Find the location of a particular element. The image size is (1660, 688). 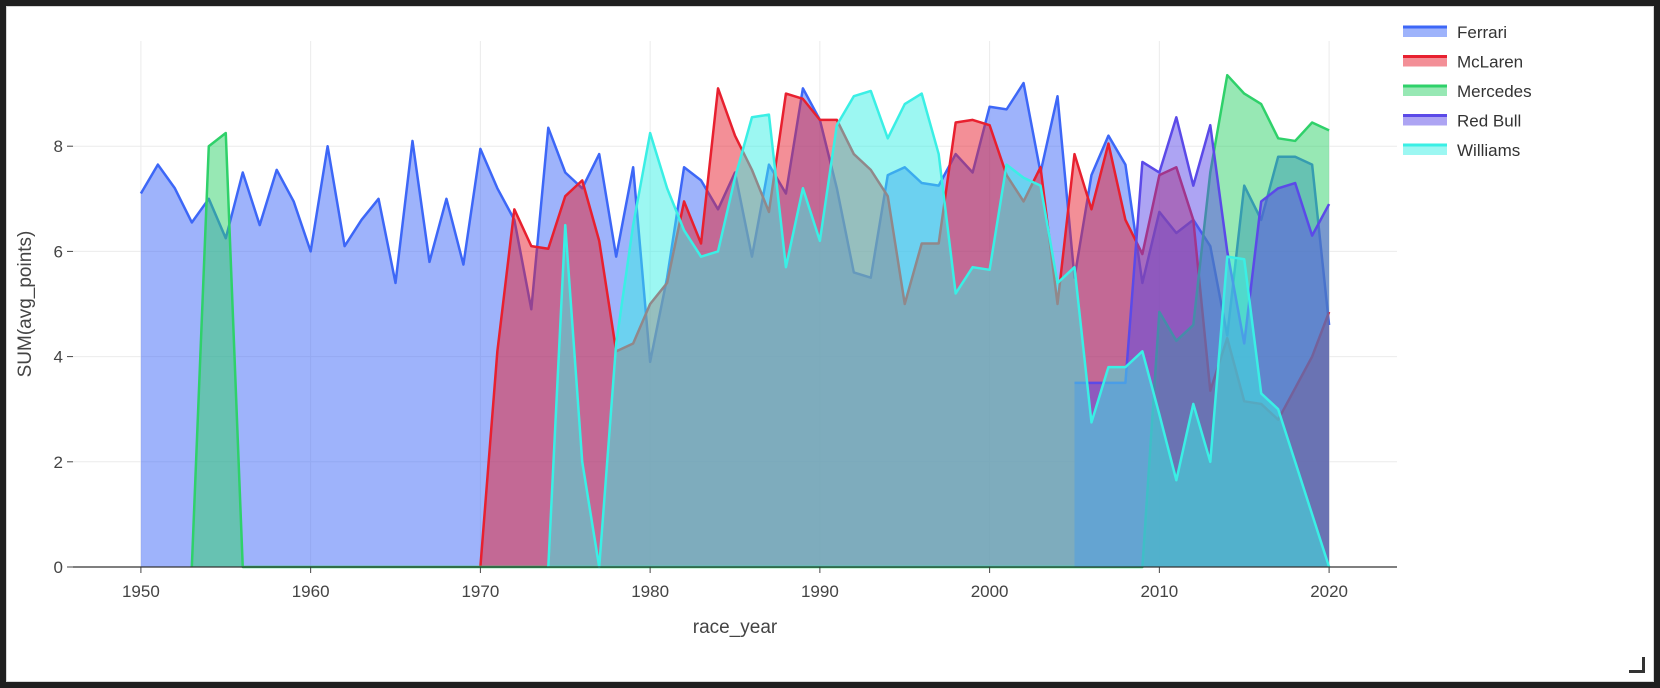

resize-handle-icon is located at coordinates (1637, 665).